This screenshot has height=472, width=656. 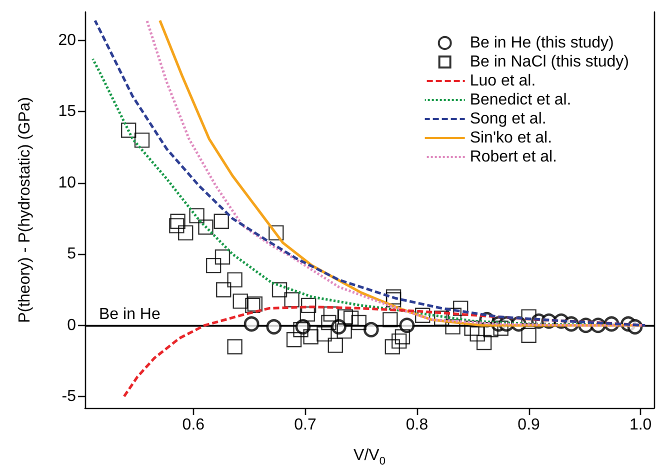 What do you see at coordinates (640, 425) in the screenshot?
I see `x-tick-label: 1.0` at bounding box center [640, 425].